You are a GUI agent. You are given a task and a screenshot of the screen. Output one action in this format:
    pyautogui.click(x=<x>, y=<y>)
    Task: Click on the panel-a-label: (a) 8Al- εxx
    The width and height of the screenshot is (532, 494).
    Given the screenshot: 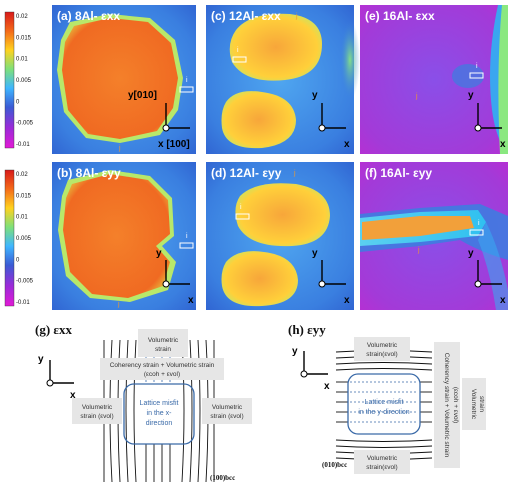 What is the action you would take?
    pyautogui.click(x=88, y=16)
    